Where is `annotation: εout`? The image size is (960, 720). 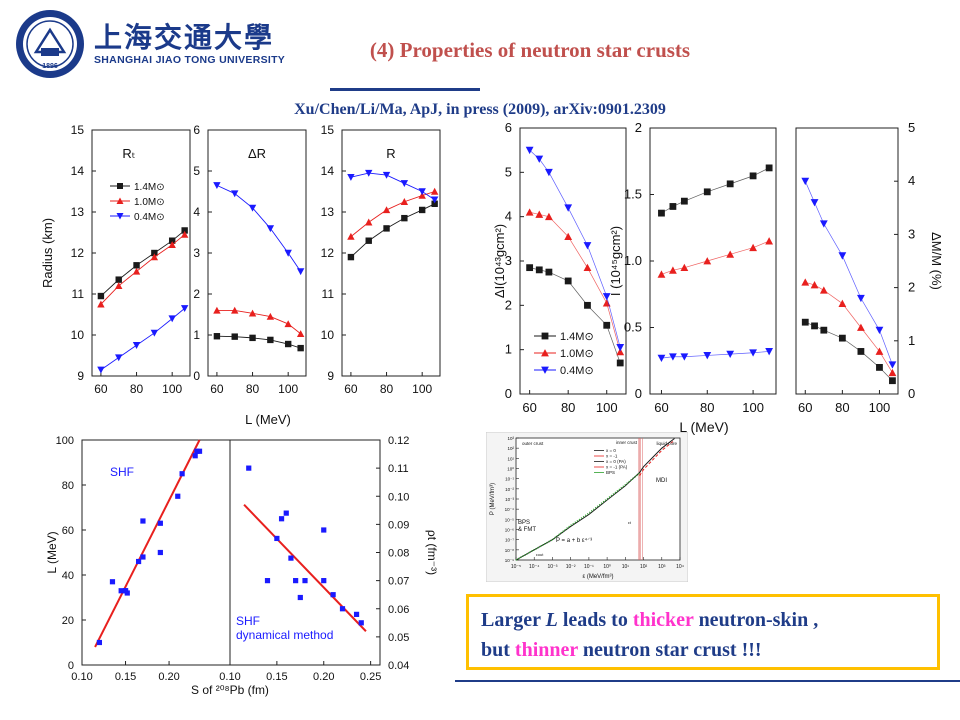 annotation: εout is located at coordinates (540, 554).